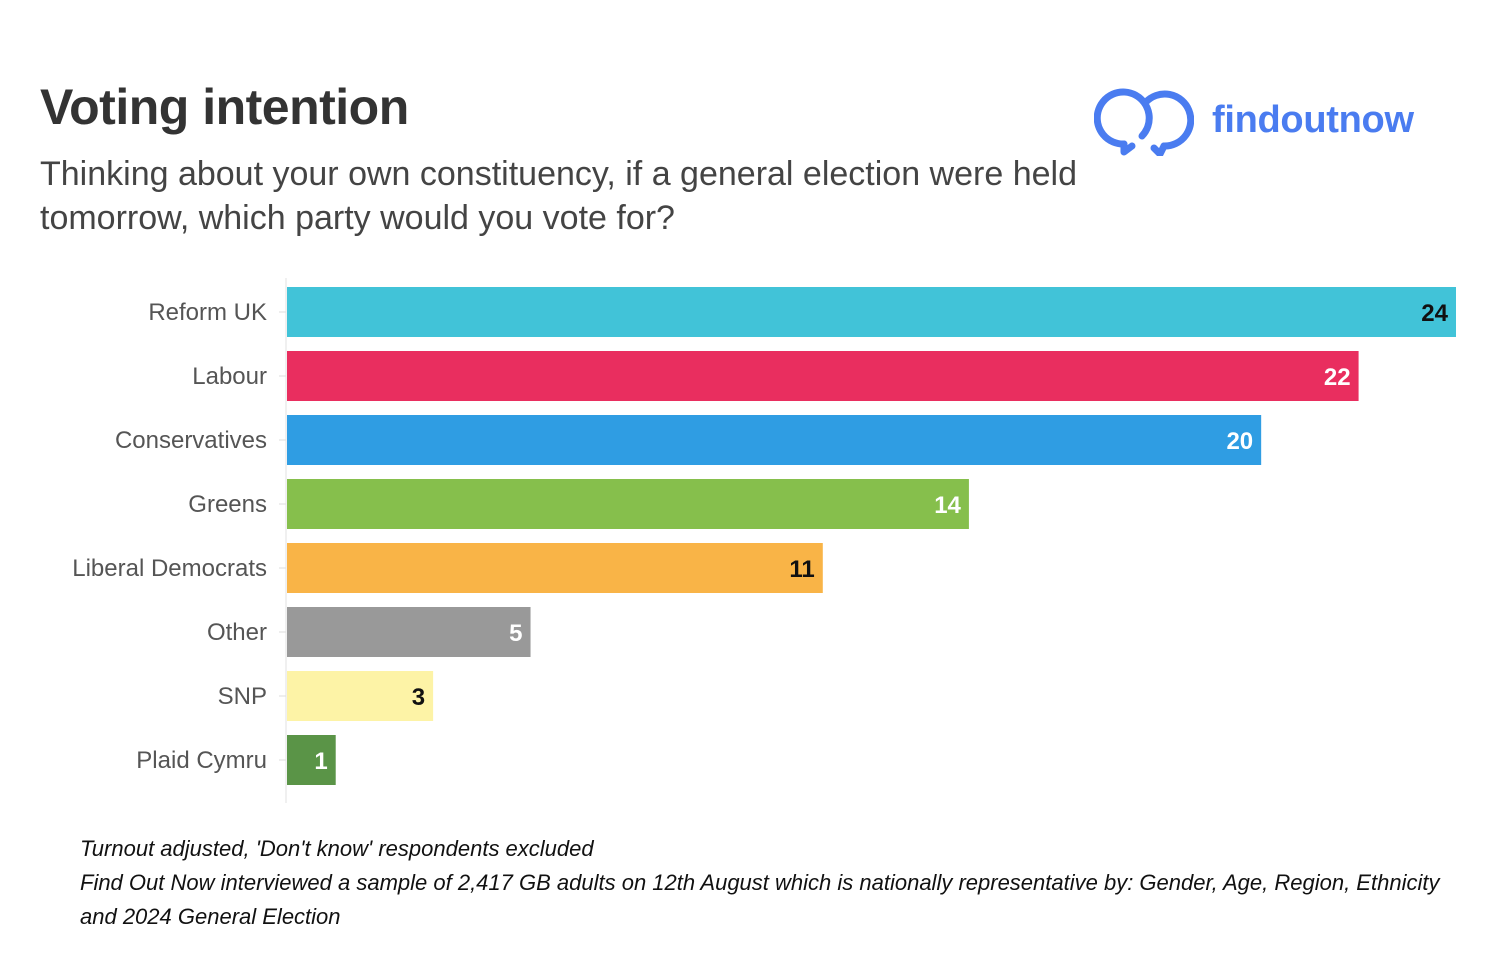 This screenshot has width=1500, height=958. Describe the element at coordinates (207, 312) in the screenshot. I see `category-label: Reform UK` at that location.